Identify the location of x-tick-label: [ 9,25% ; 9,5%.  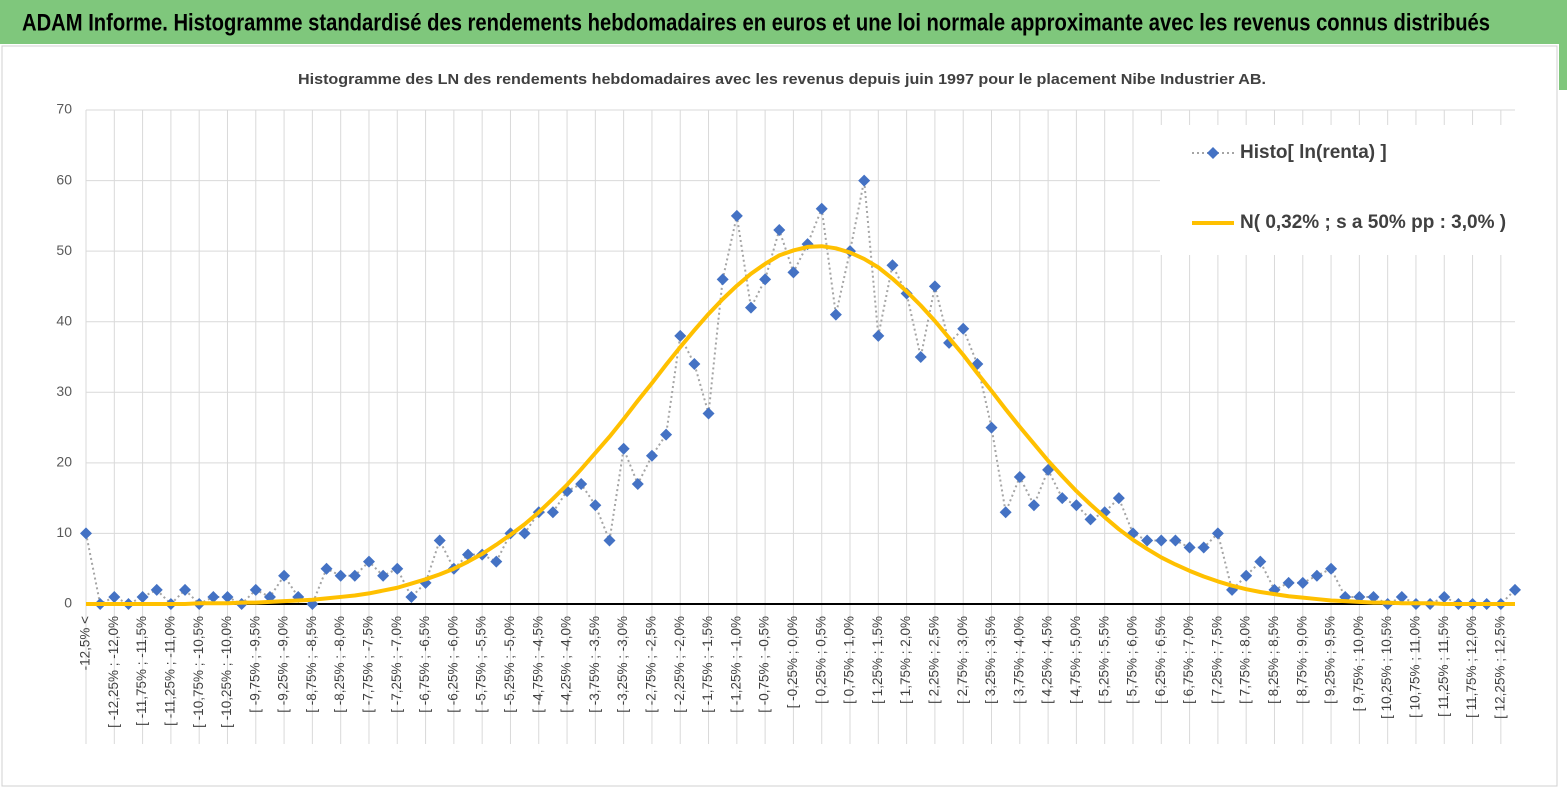
(1330, 660).